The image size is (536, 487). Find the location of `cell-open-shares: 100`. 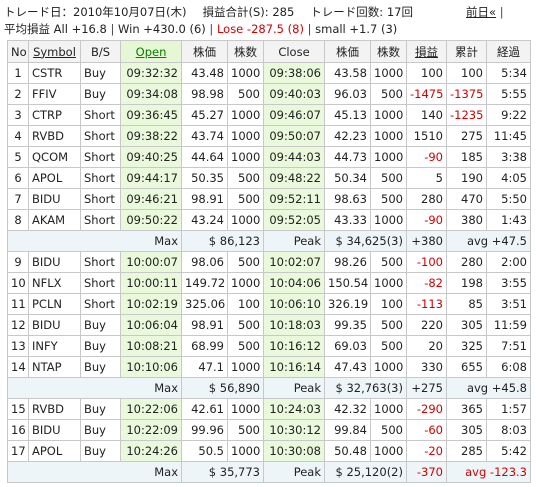

cell-open-shares: 100 is located at coordinates (245, 304).